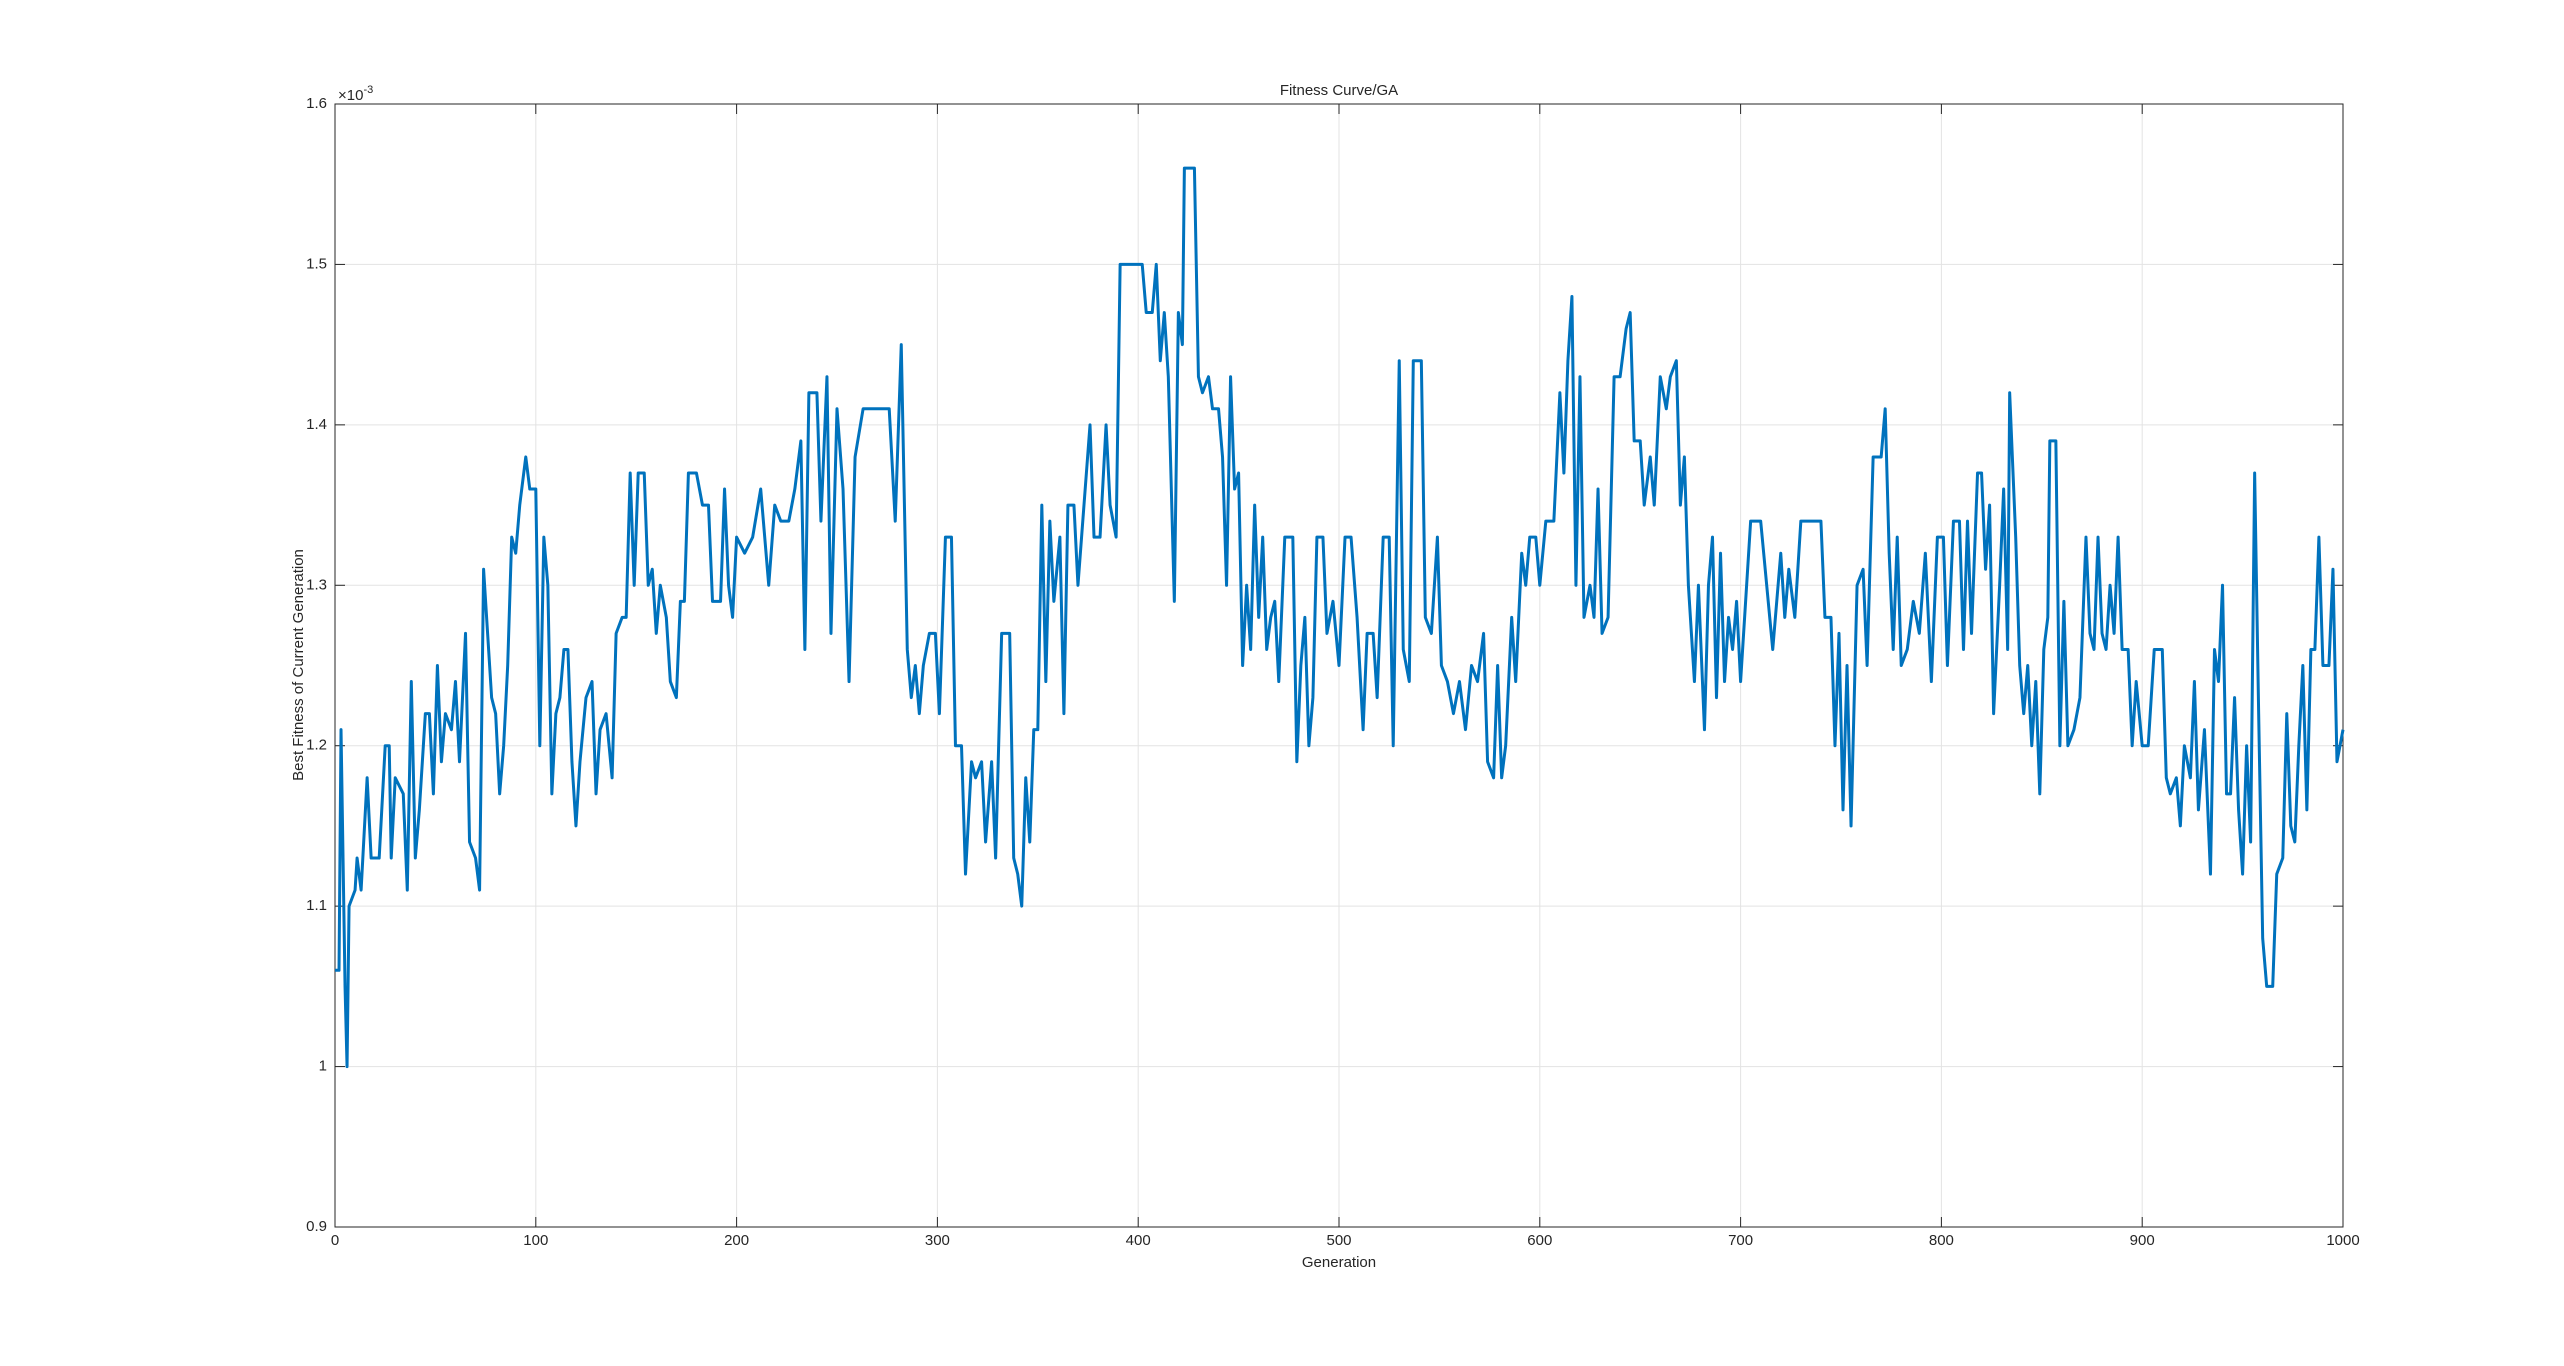 This screenshot has height=1366, width=2564. Describe the element at coordinates (1539, 1240) in the screenshot. I see `x-tick-label: 600` at that location.